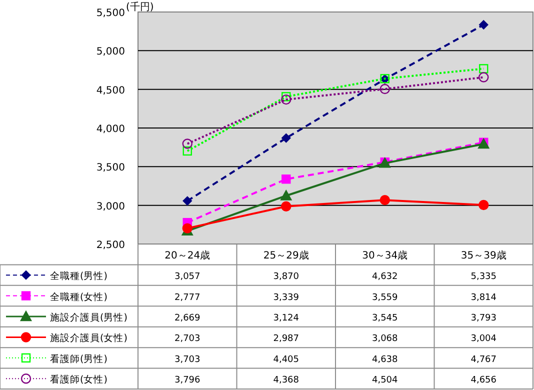  I want to click on legend-label: 全職種(女性), so click(79, 296).